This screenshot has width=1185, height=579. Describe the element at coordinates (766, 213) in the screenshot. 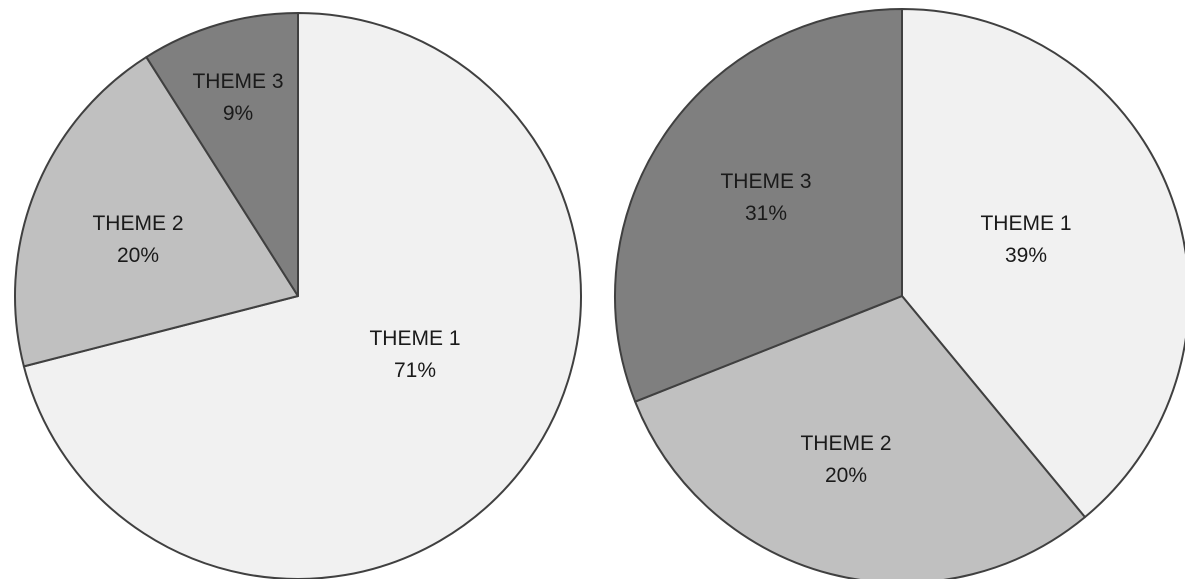

I see `pie-right-label-theme-3-value: 31%` at that location.